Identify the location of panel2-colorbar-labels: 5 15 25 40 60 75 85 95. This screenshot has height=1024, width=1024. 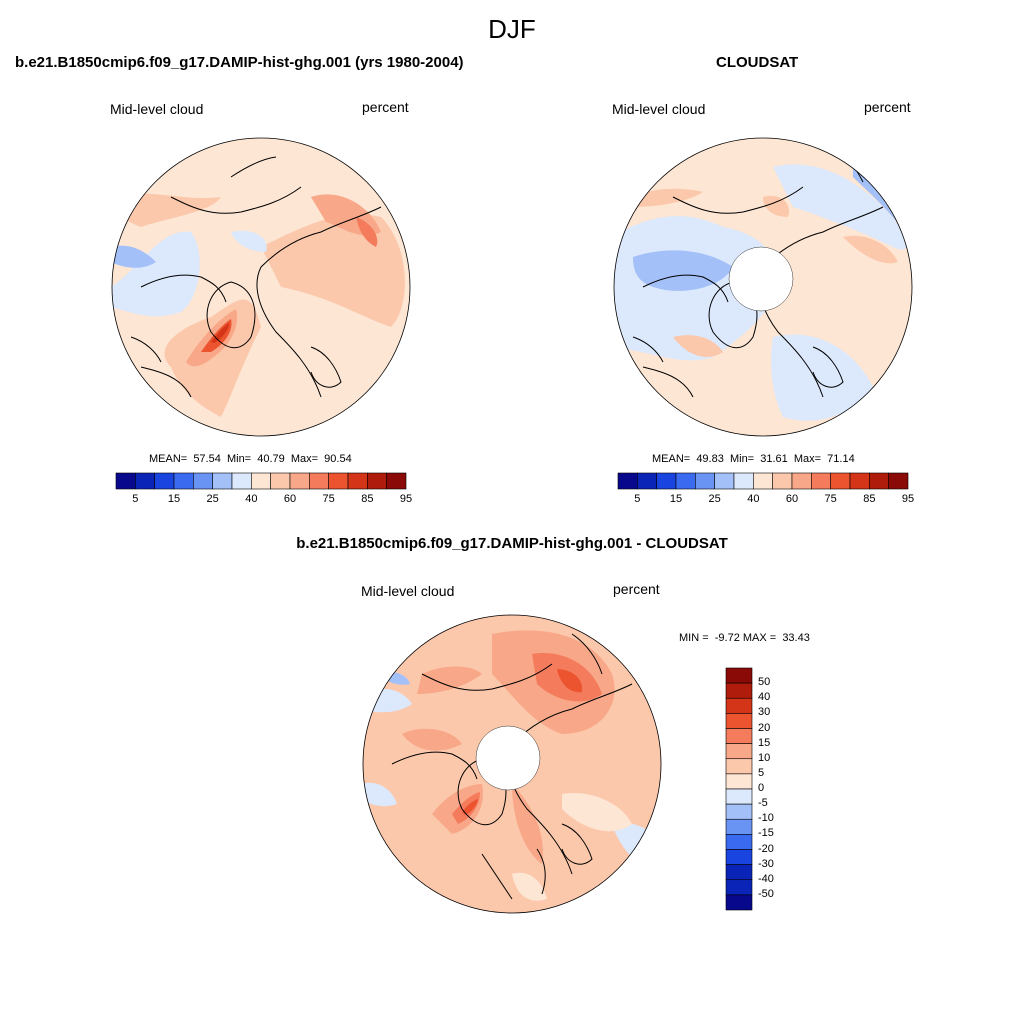
(766, 500).